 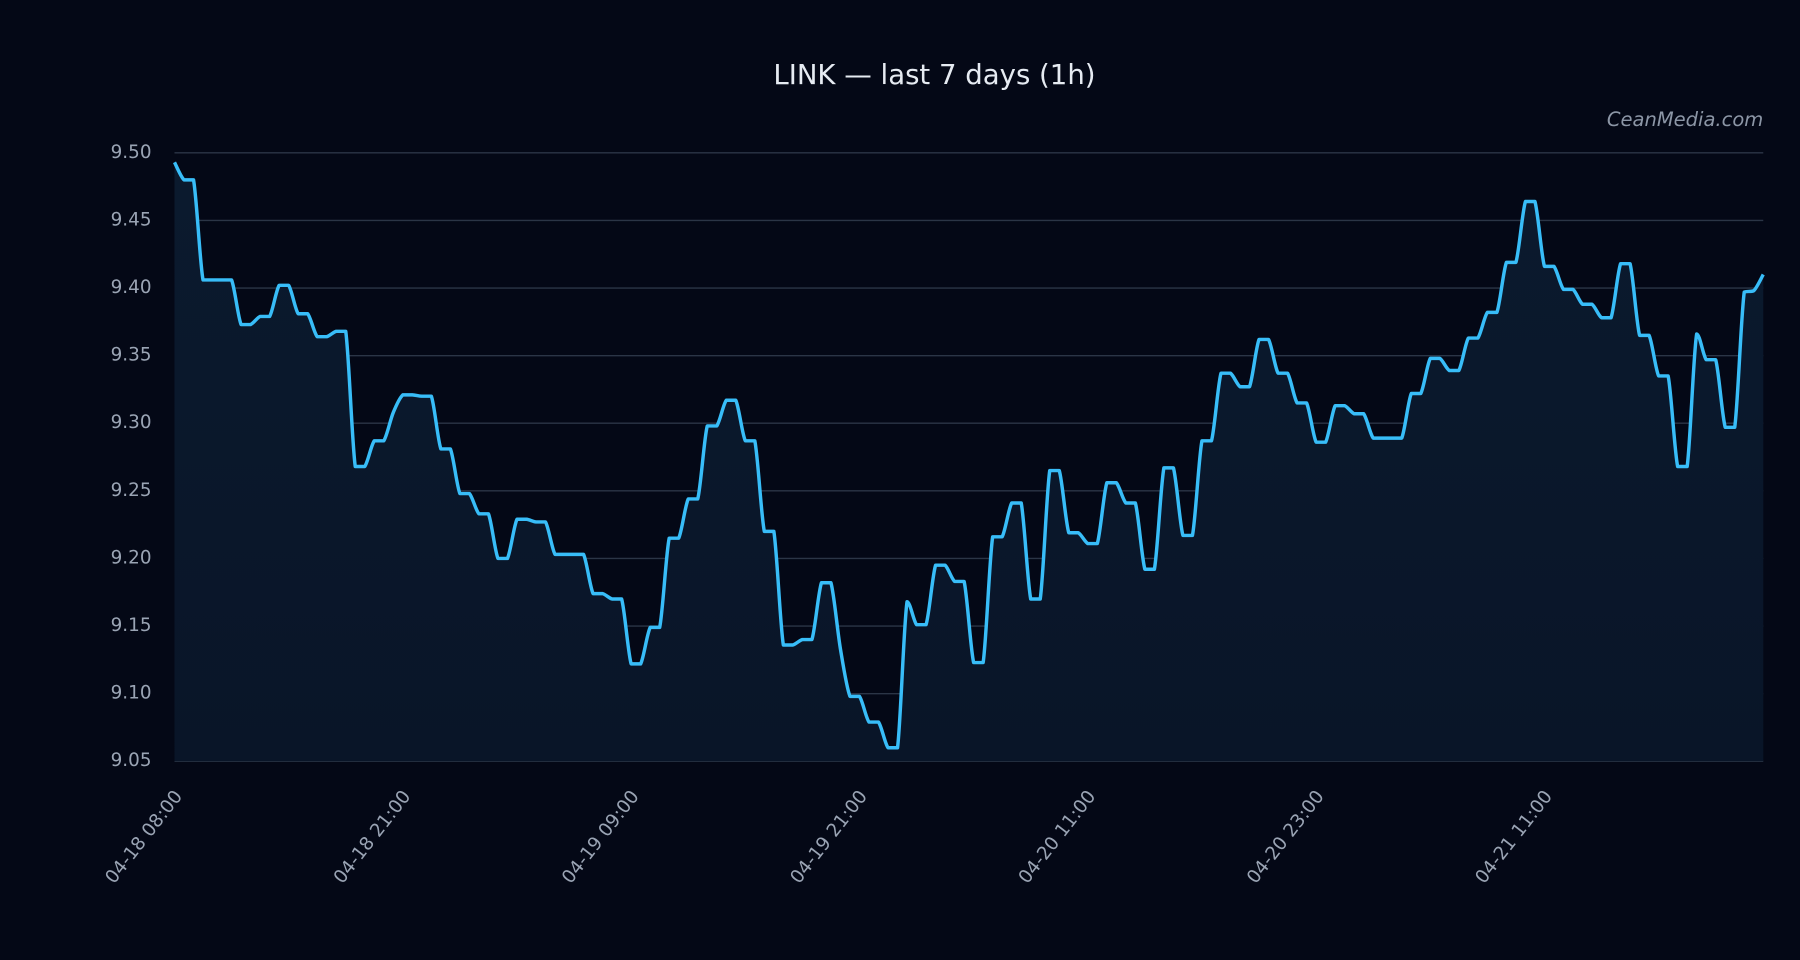 What do you see at coordinates (131, 152) in the screenshot?
I see `y-tick-label: 9.50` at bounding box center [131, 152].